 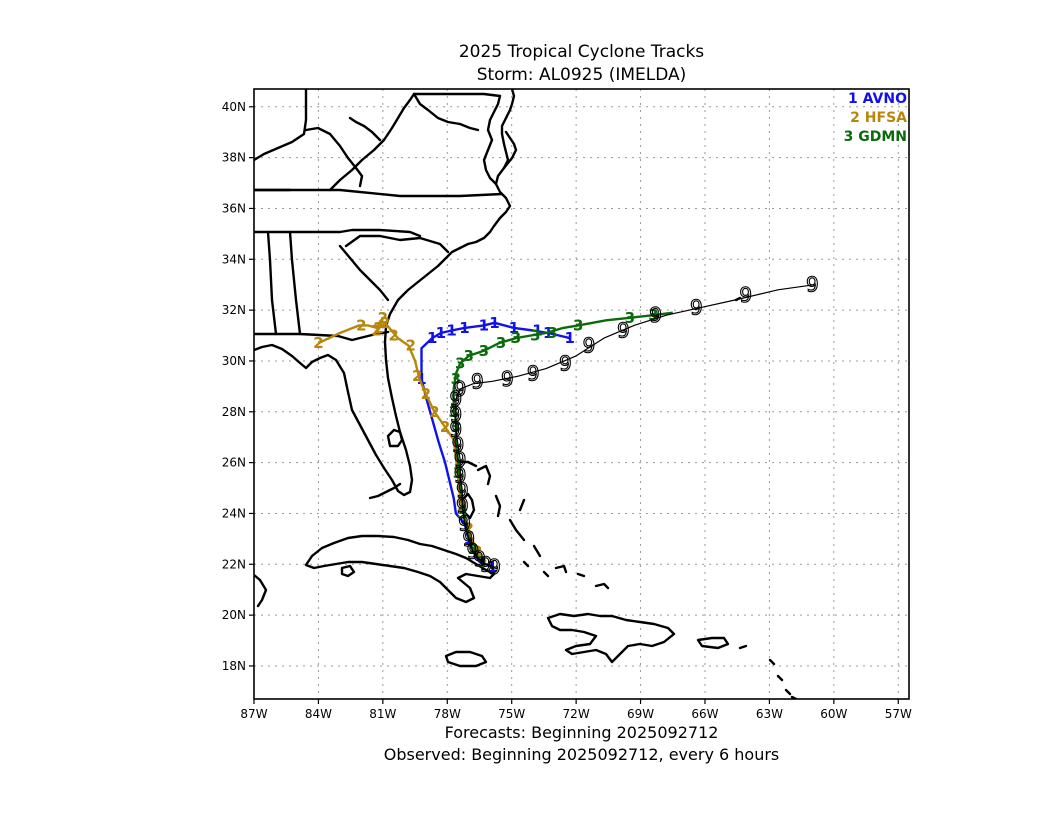 I want to click on y-tick-label: 20N, so click(x=234, y=615).